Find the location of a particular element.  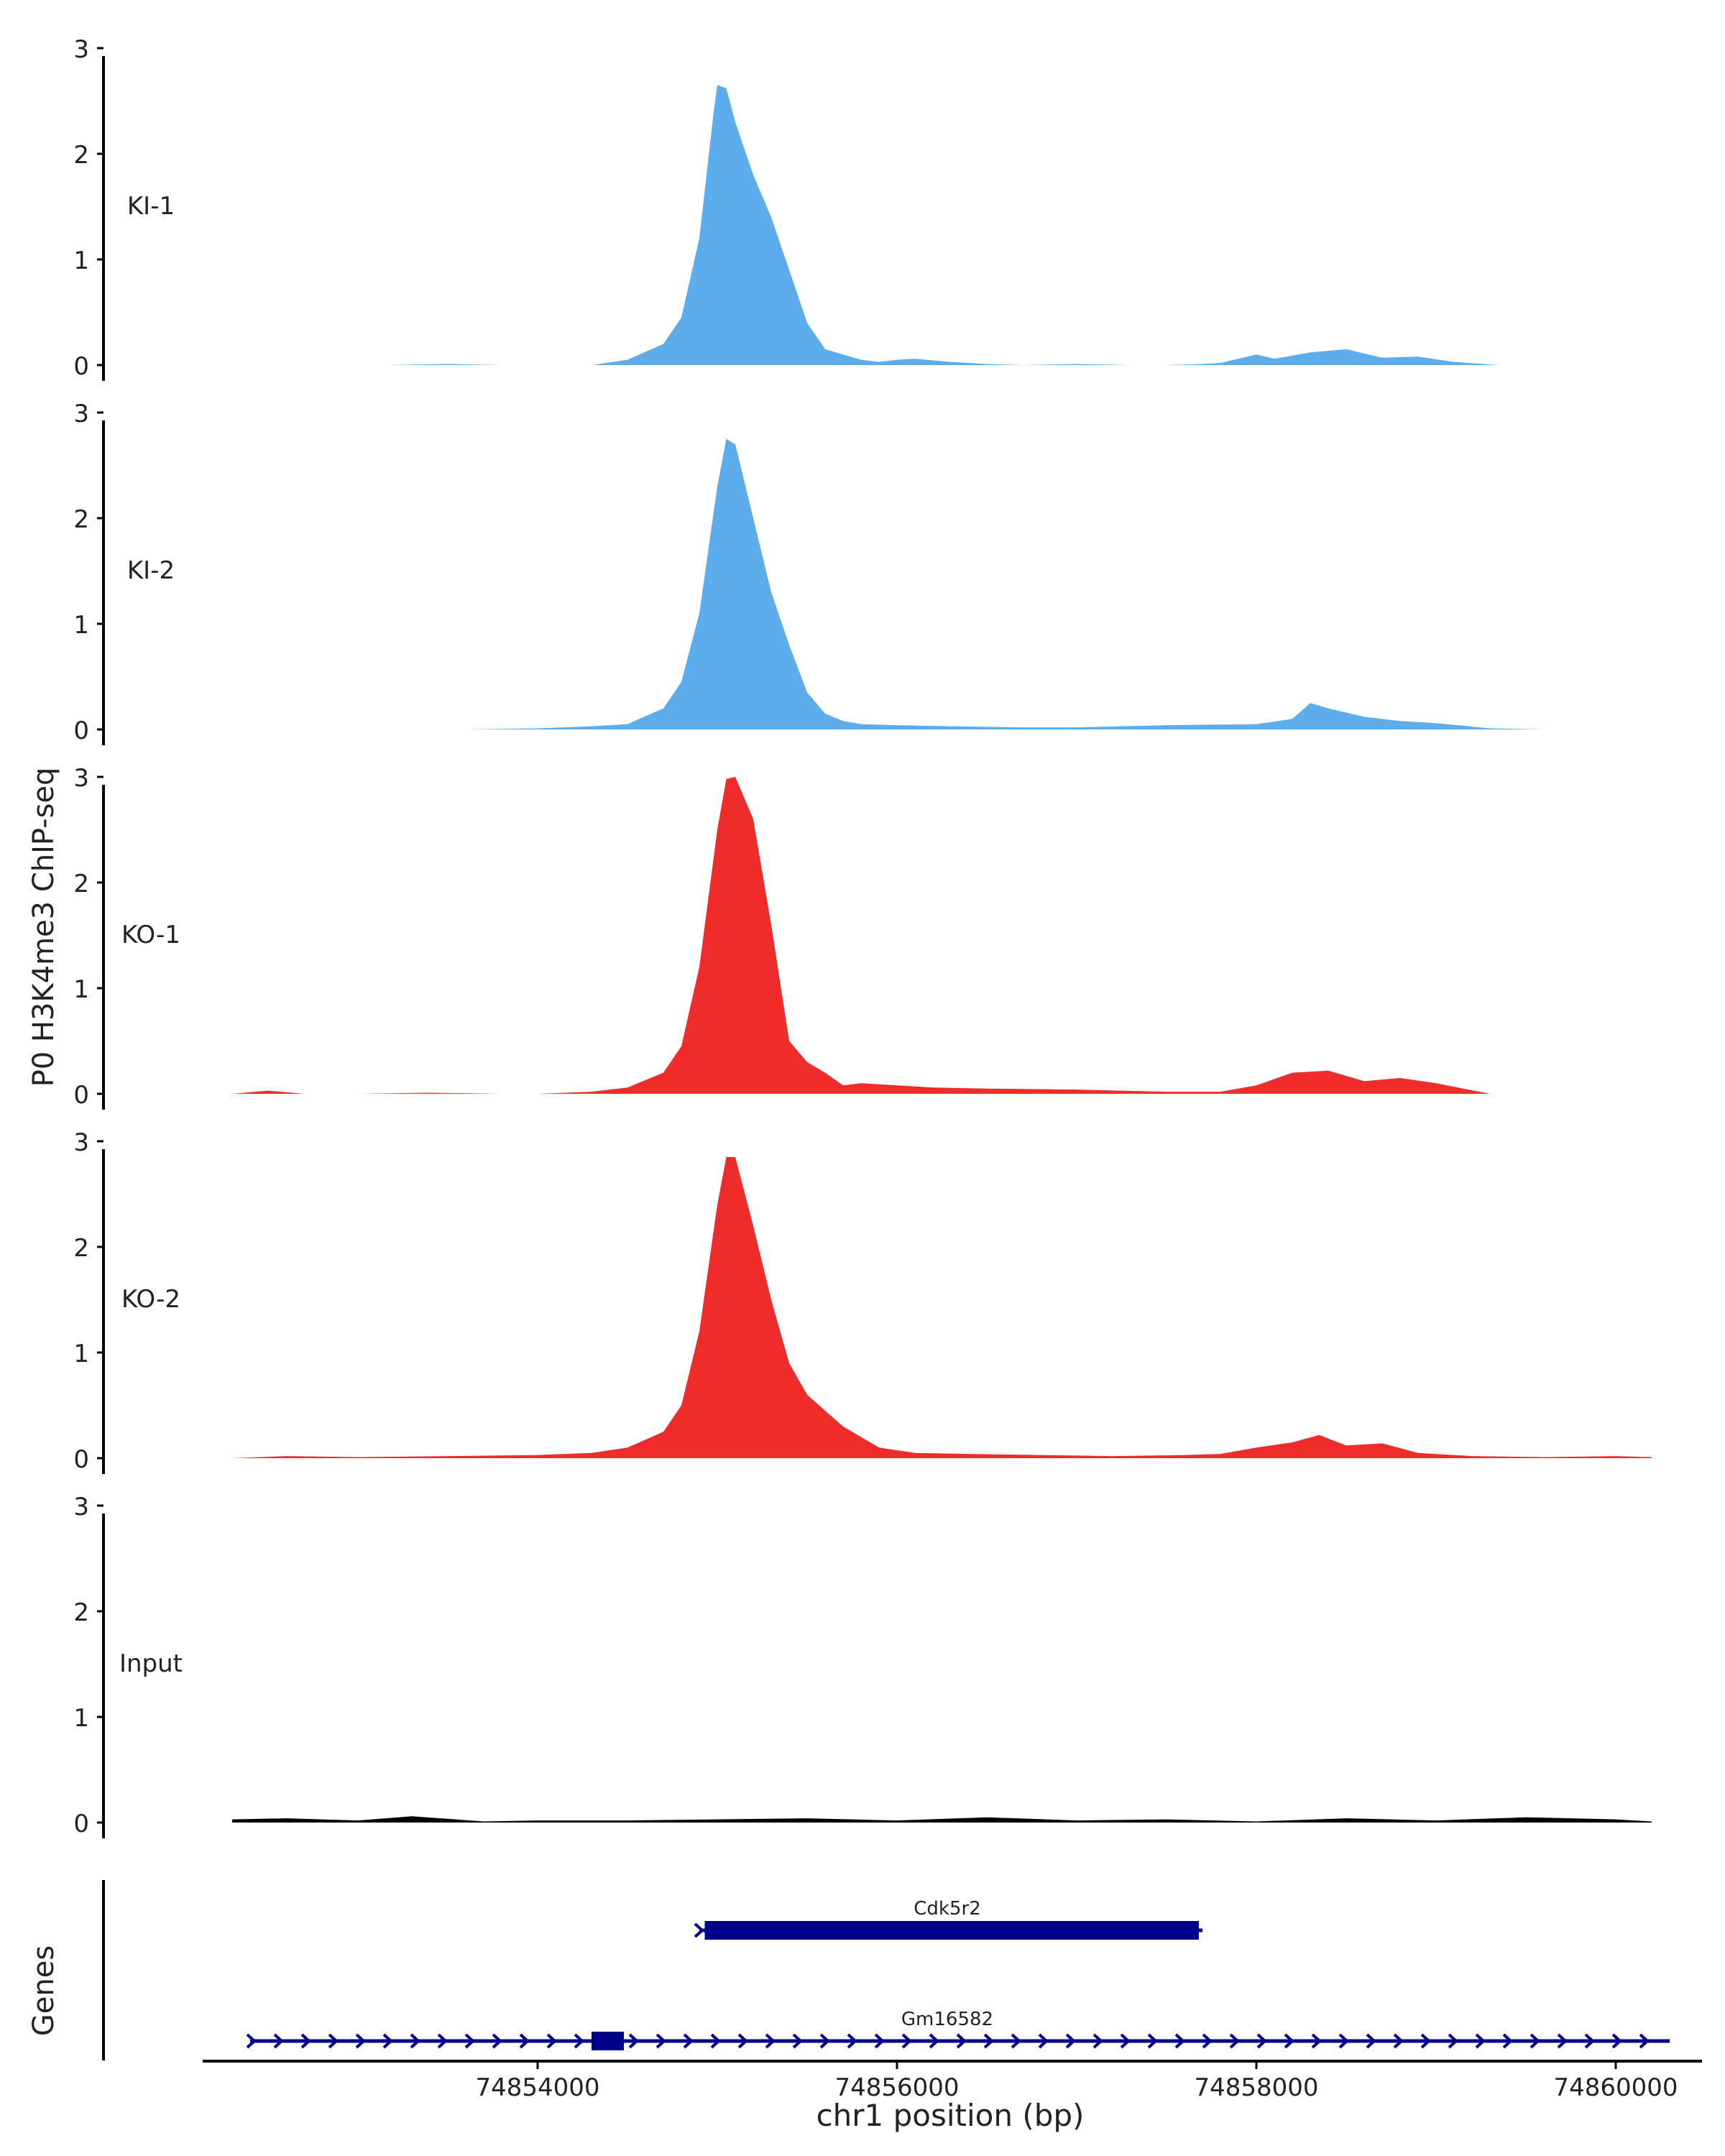

track-ki-2: 0 1 2 3 KI-2 is located at coordinates (844, 572).